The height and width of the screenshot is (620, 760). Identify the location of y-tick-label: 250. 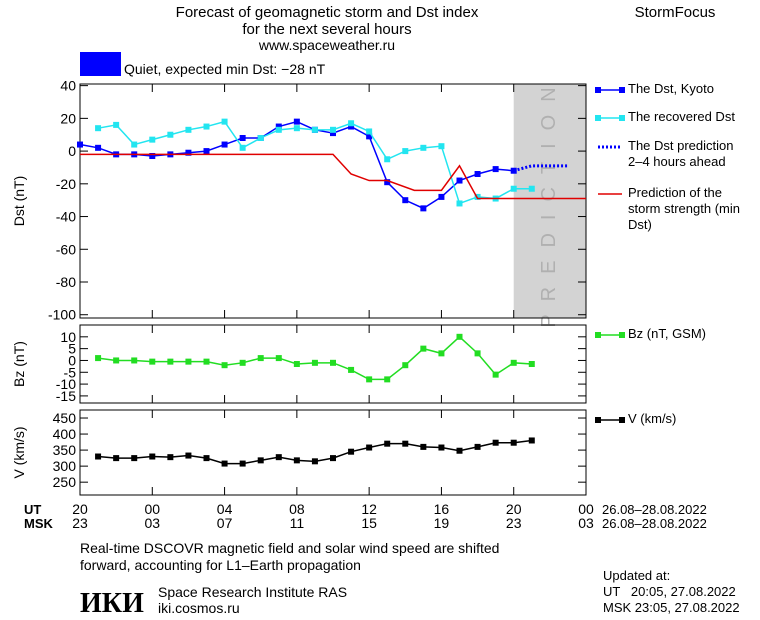
(65, 482).